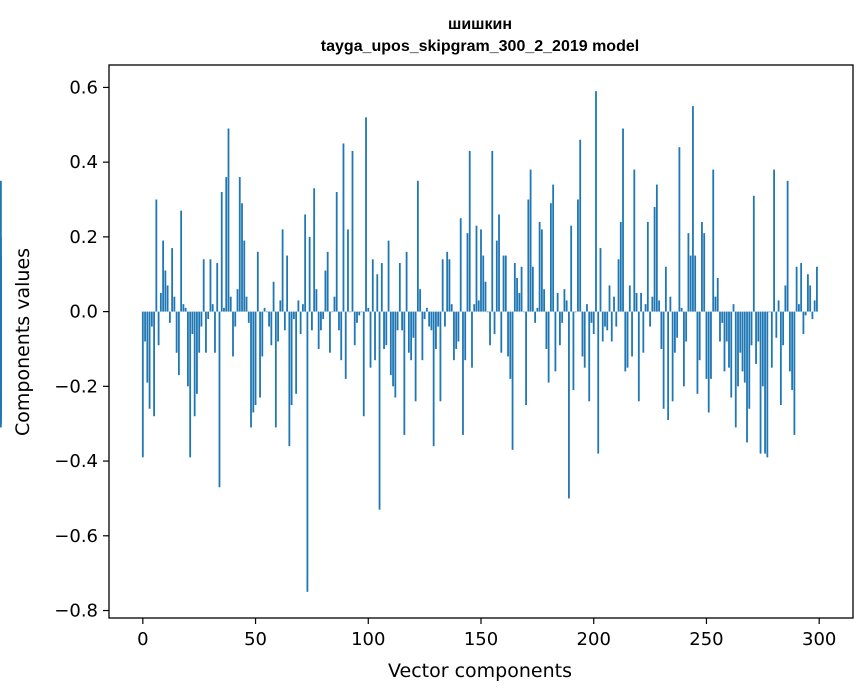 The image size is (867, 696). What do you see at coordinates (142, 639) in the screenshot?
I see `x-tick-label: 0` at bounding box center [142, 639].